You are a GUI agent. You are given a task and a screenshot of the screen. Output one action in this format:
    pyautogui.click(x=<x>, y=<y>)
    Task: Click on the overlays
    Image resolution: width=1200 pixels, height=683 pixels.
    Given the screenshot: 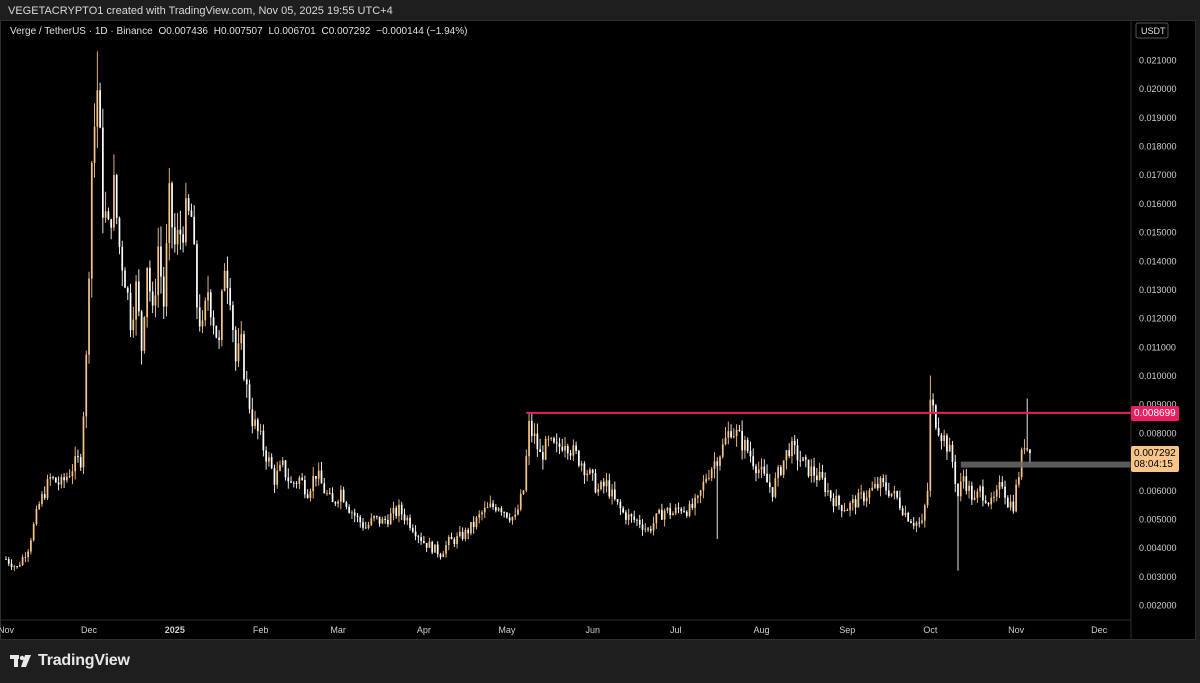 What is the action you would take?
    pyautogui.click(x=828, y=439)
    